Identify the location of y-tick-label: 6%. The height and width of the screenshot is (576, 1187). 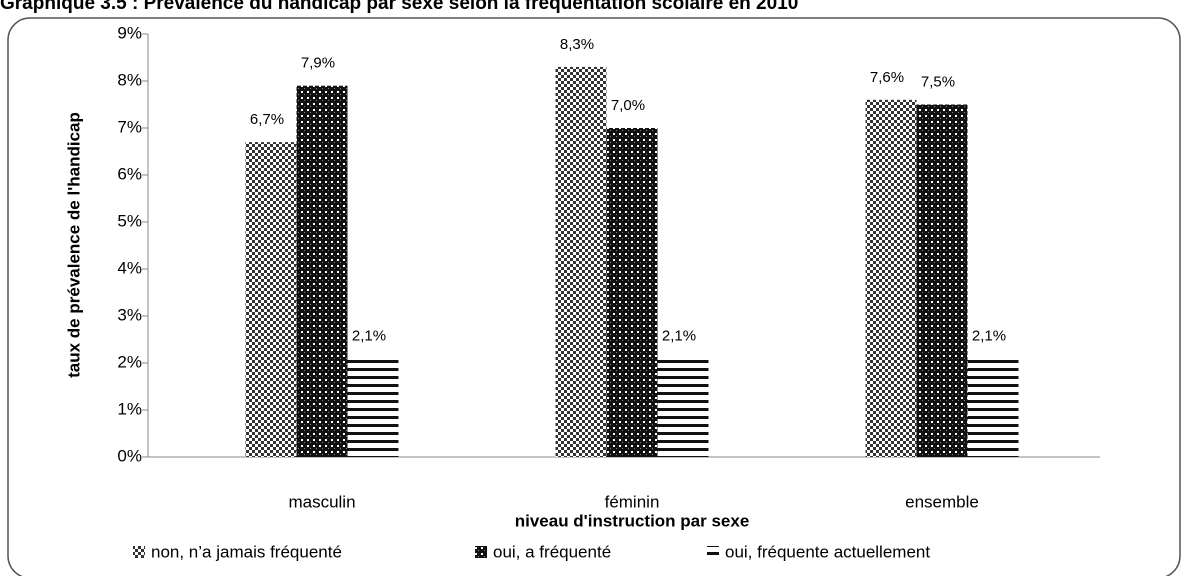
(129, 173).